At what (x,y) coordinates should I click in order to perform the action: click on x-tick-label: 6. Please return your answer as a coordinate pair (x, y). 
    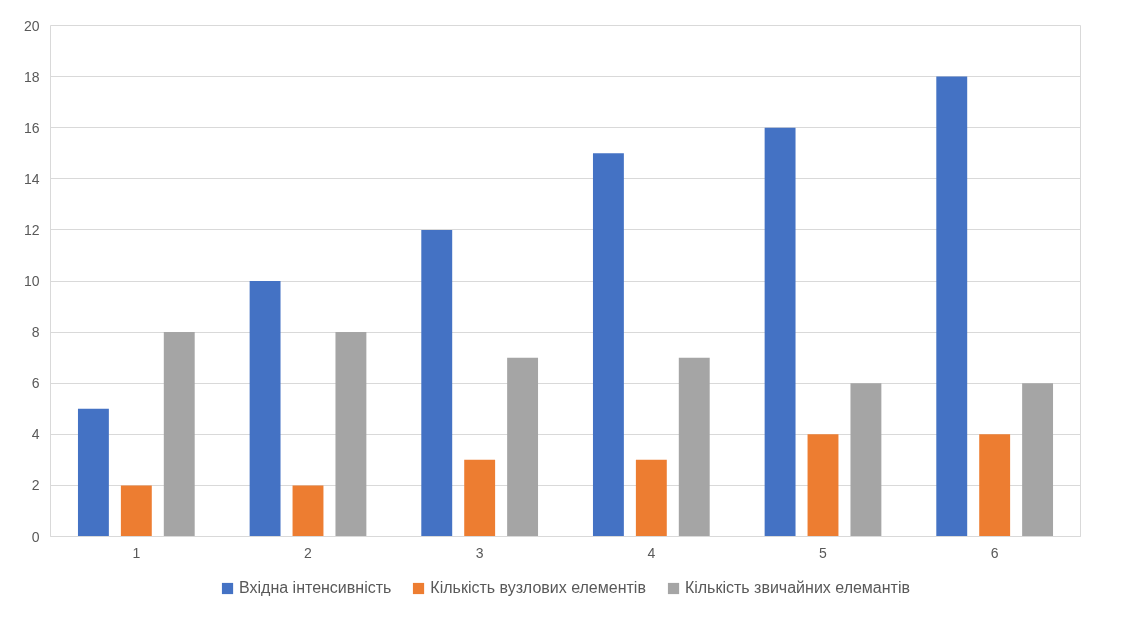
    Looking at the image, I should click on (994, 552).